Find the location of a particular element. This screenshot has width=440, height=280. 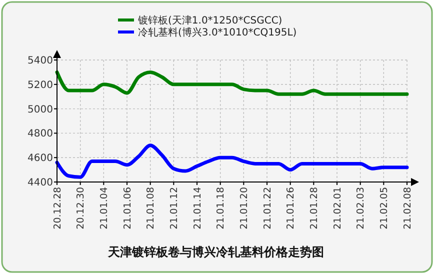

x-tick-label: 21.02.05 is located at coordinates (384, 208).